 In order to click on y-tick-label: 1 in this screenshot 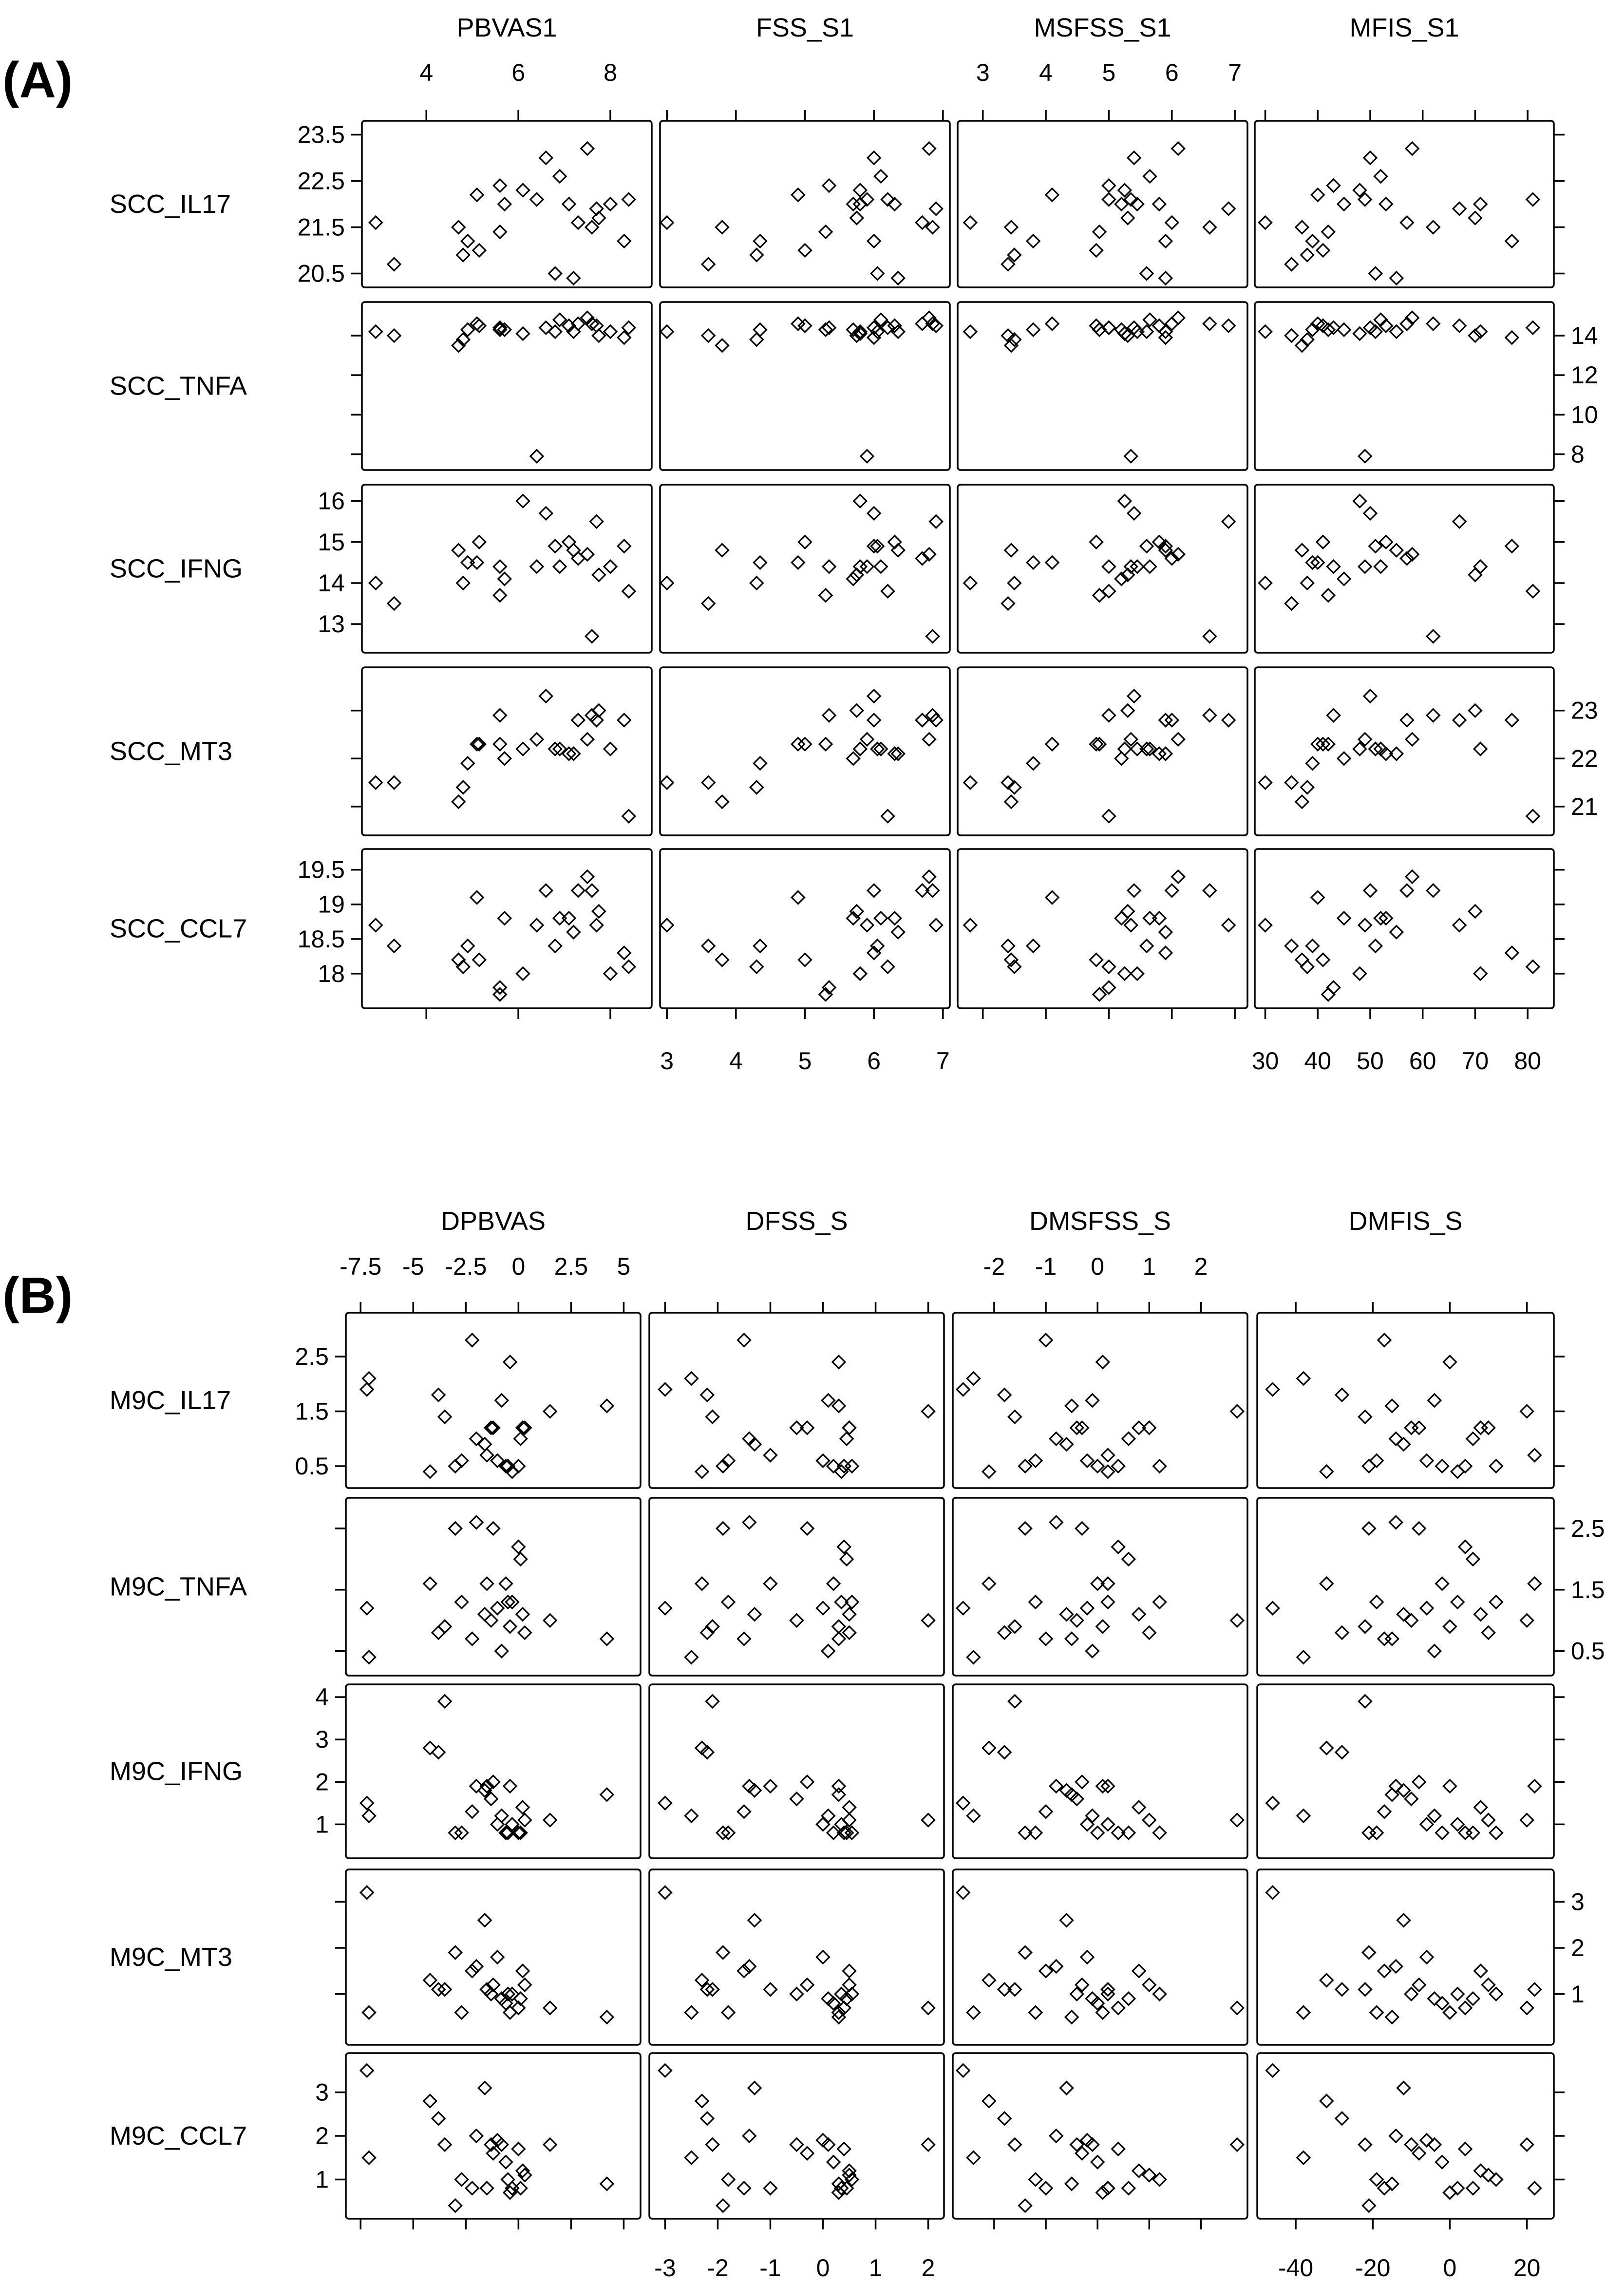, I will do `click(322, 2179)`.